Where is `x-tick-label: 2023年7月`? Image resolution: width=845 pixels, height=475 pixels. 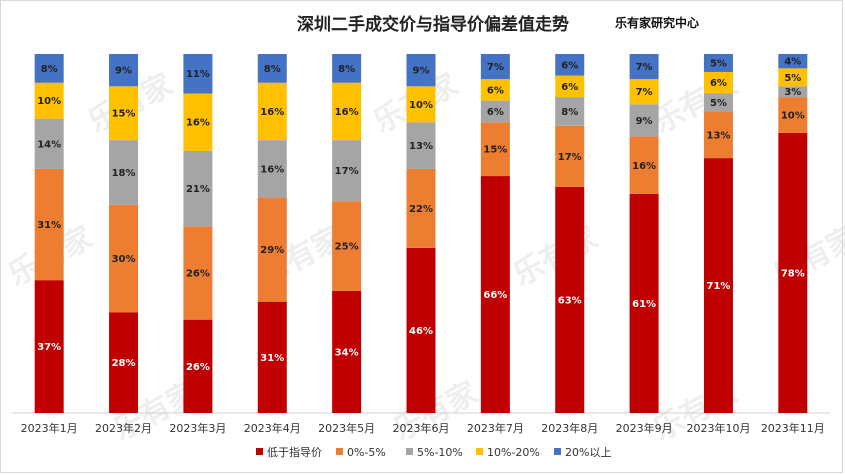
x-tick-label: 2023年7月 is located at coordinates (495, 428).